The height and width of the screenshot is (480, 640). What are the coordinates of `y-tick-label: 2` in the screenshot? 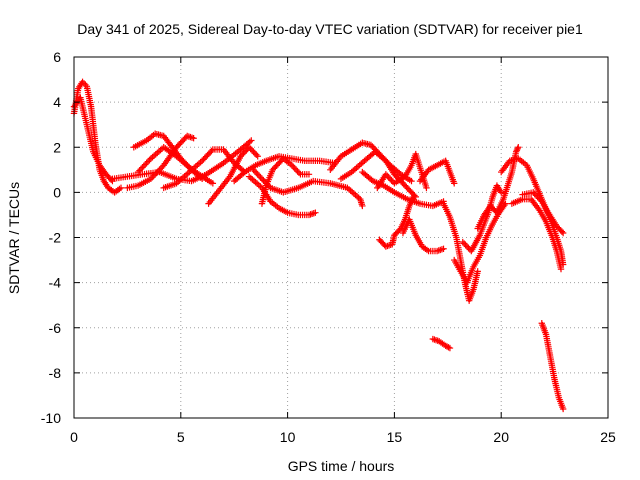 It's located at (57, 147).